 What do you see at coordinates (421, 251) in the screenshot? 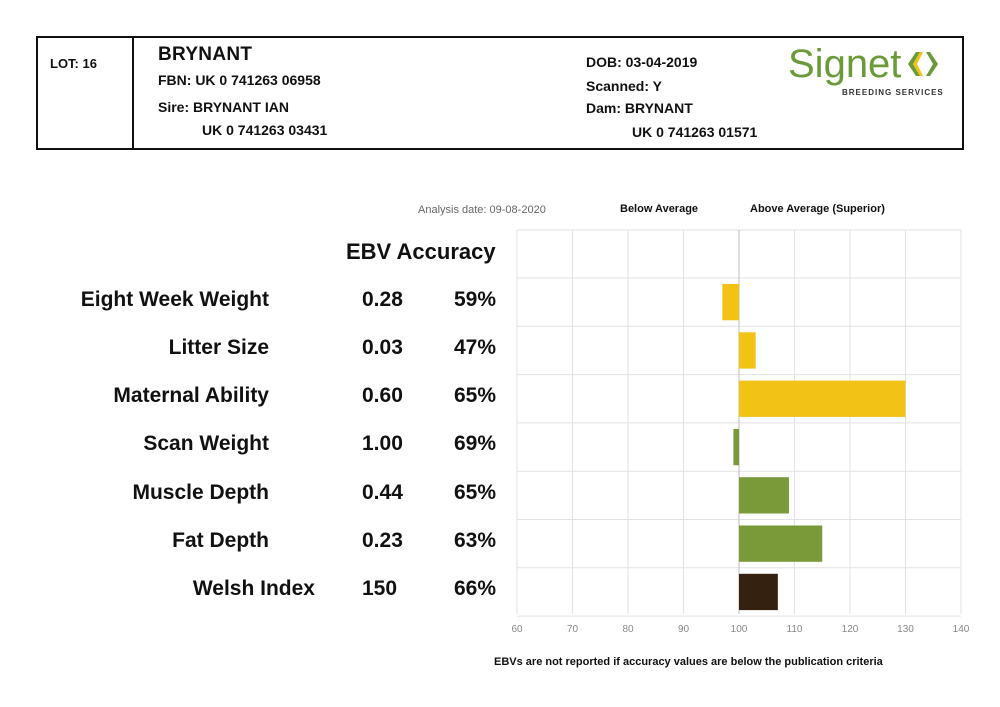
I see `column-heading: EBV Accuracy` at bounding box center [421, 251].